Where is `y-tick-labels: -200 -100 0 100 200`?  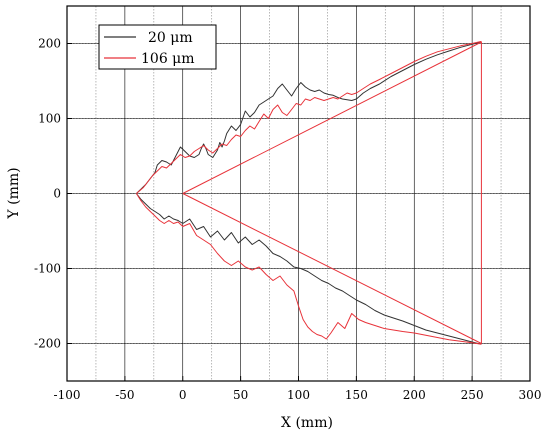 y-tick-labels: -200 -100 0 100 200 is located at coordinates (47, 194).